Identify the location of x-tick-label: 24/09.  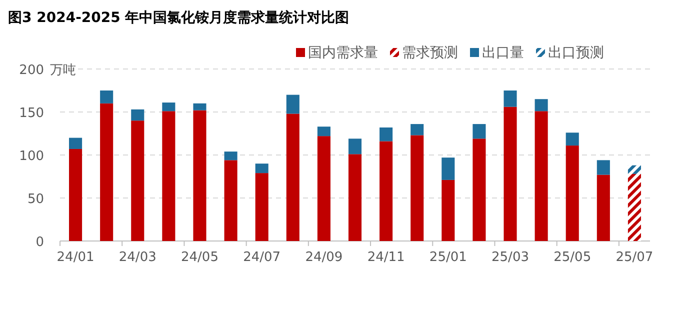
(324, 257).